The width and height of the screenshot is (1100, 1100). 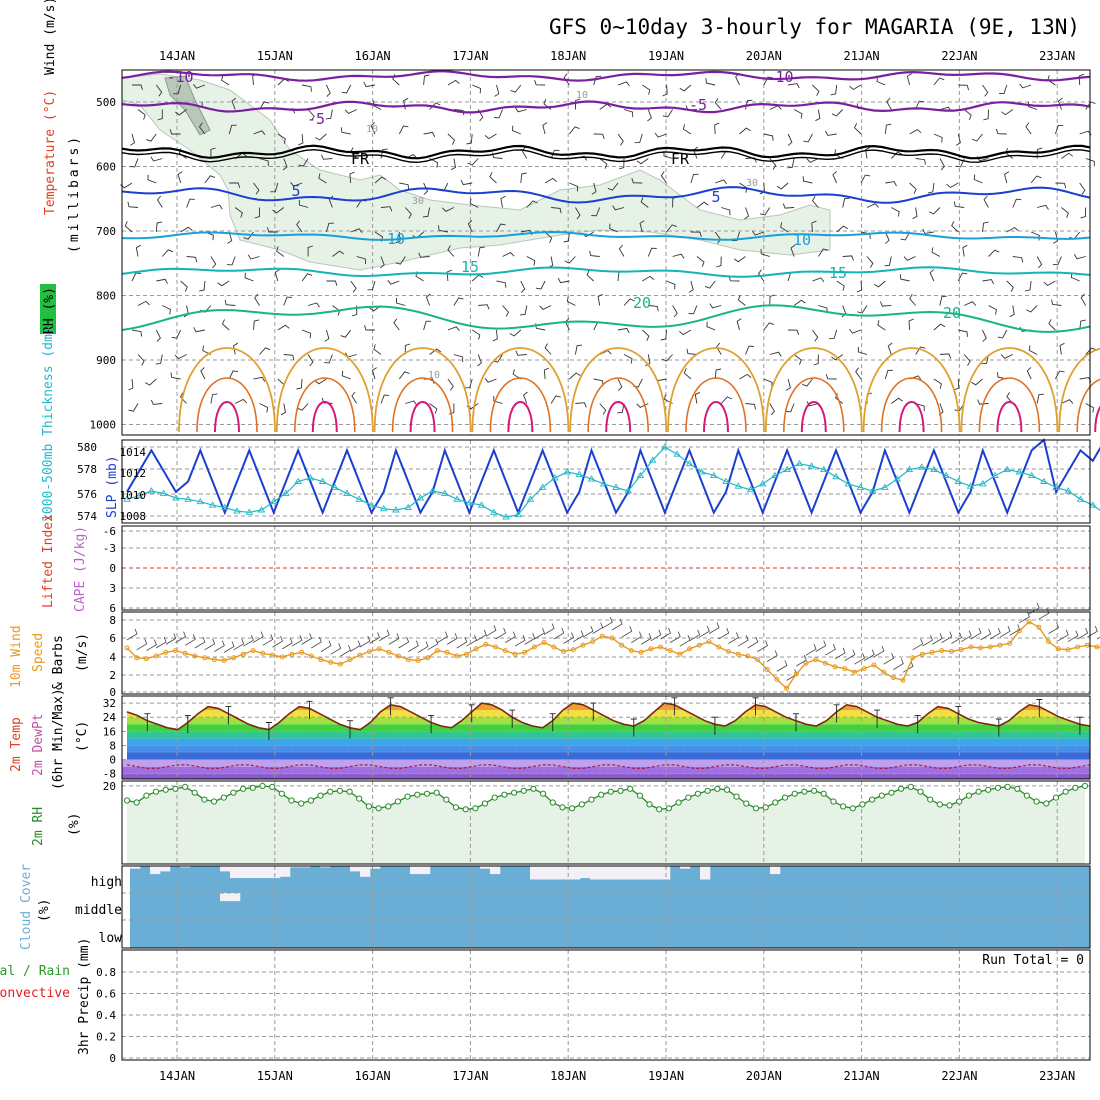 I want to click on pressure-axis-ticks: 500 600 700 800 900 1000, so click(x=103, y=264).